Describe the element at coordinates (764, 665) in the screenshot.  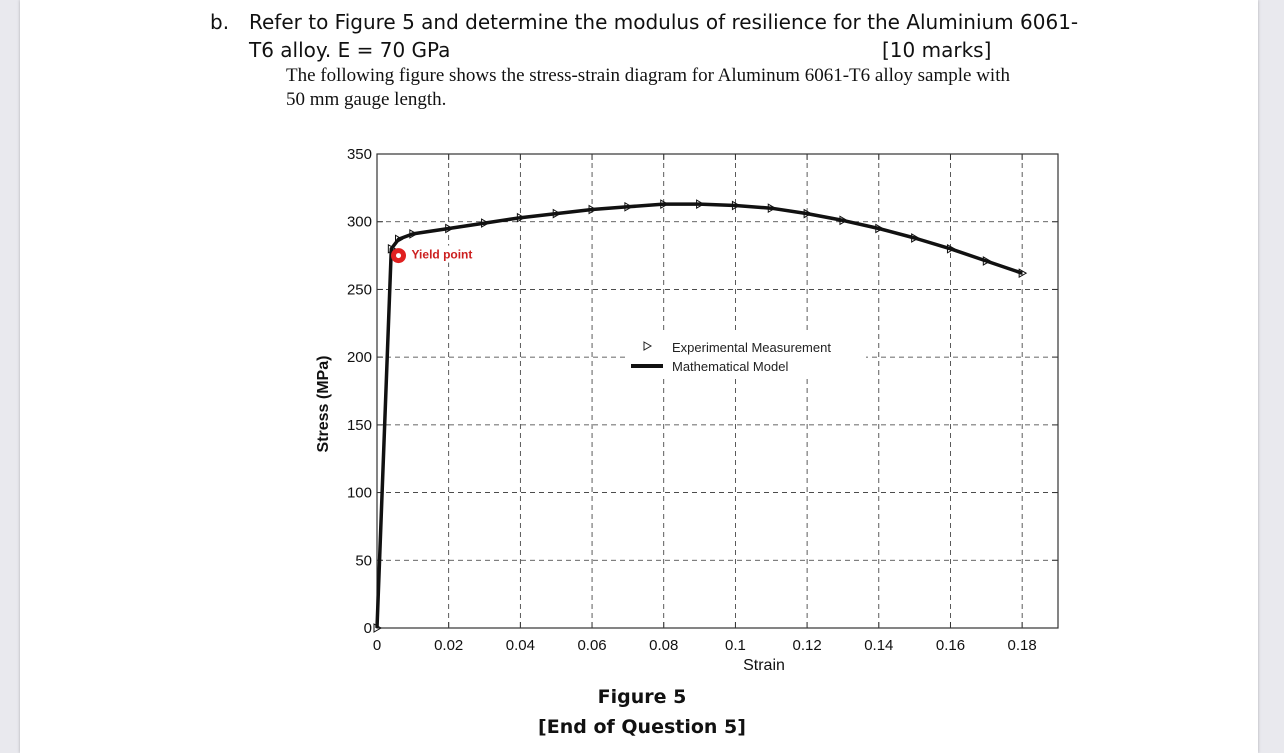
I see `x-axis-label: Strain` at that location.